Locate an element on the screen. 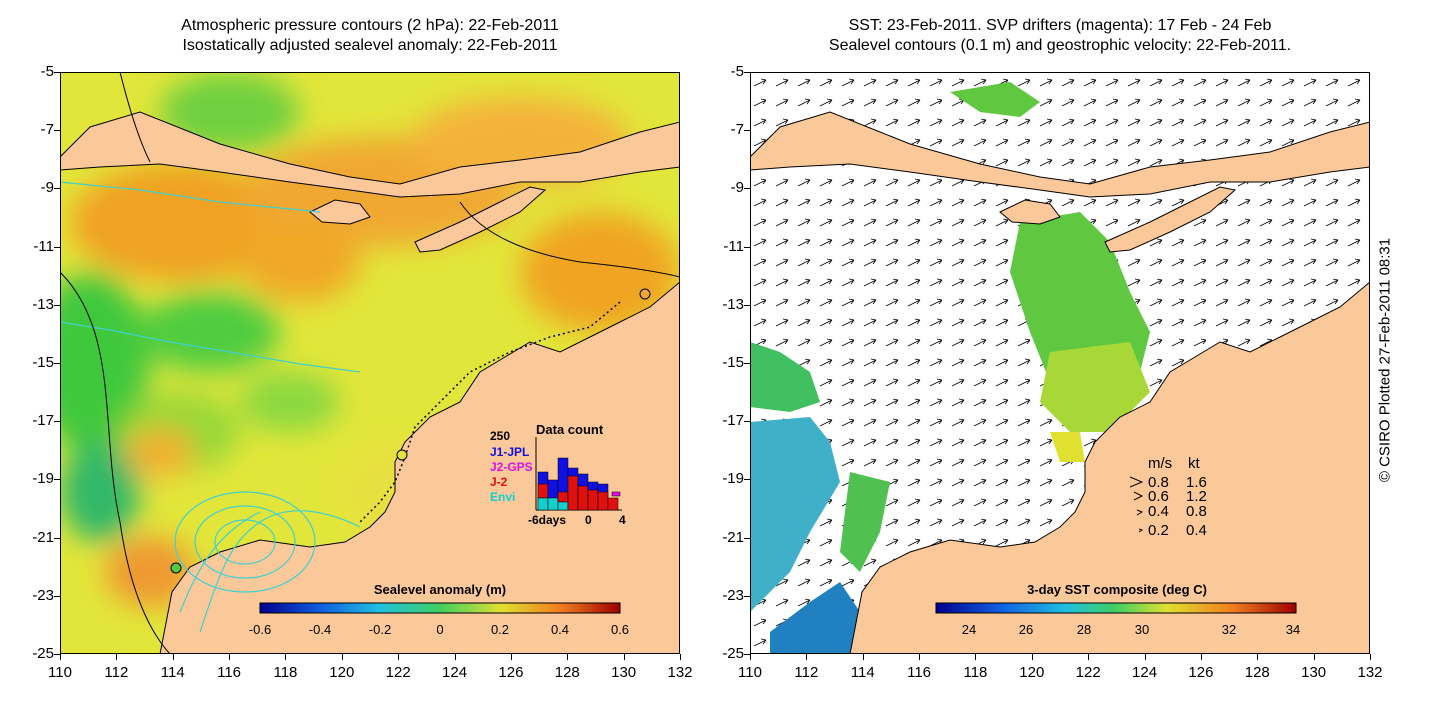 This screenshot has width=1440, height=720. left-y-axis-label: -9 is located at coordinates (47, 188).